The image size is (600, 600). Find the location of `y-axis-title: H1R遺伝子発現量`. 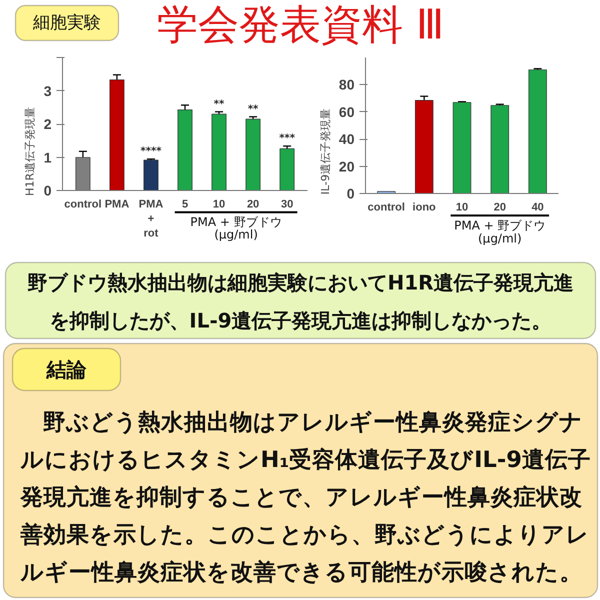

y-axis-title: H1R遺伝子発現量 is located at coordinates (30, 151).